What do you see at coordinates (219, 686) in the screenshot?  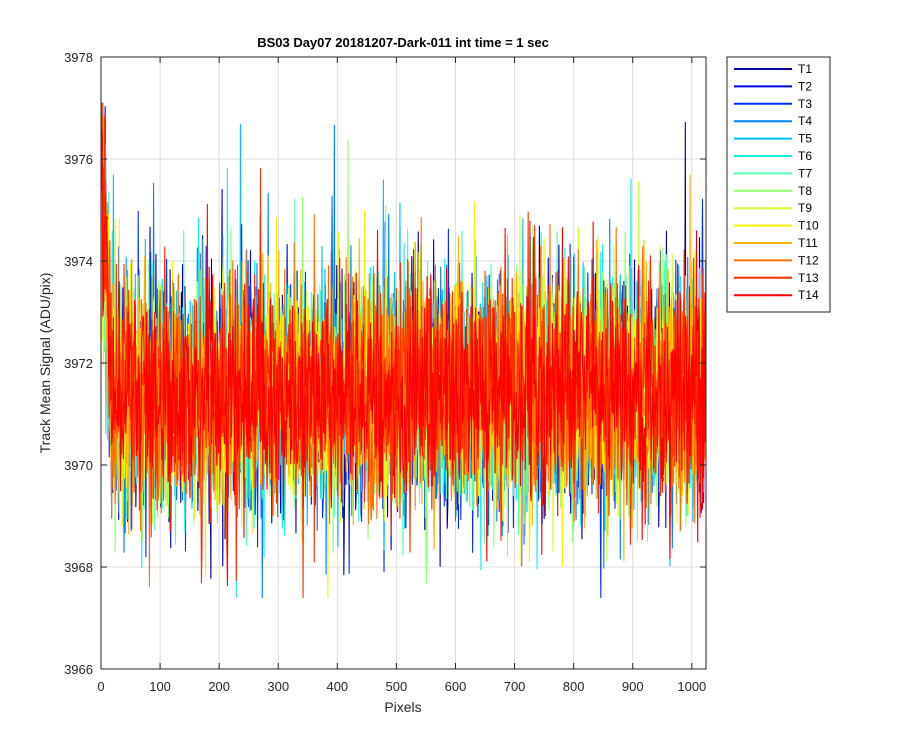 I see `x-tick-label: 200` at bounding box center [219, 686].